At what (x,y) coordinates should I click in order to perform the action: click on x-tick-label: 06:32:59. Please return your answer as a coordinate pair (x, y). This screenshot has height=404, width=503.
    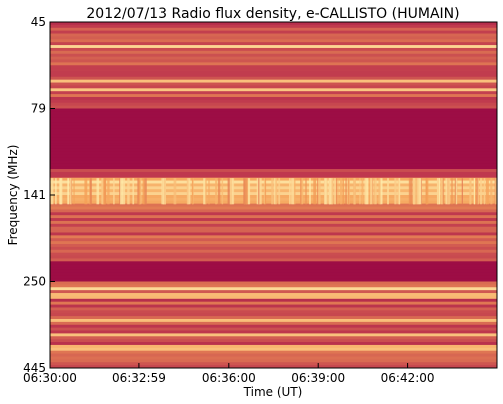
    Looking at the image, I should click on (139, 378).